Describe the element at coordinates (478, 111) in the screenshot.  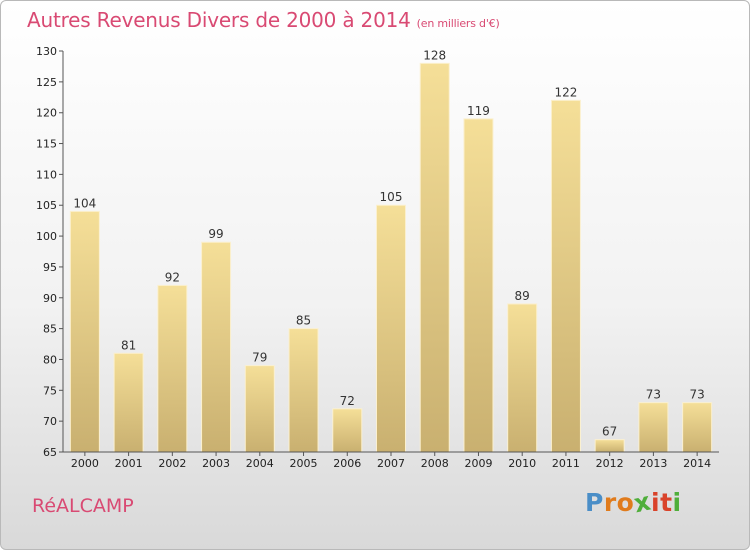
I see `bar-value-label: 119` at that location.